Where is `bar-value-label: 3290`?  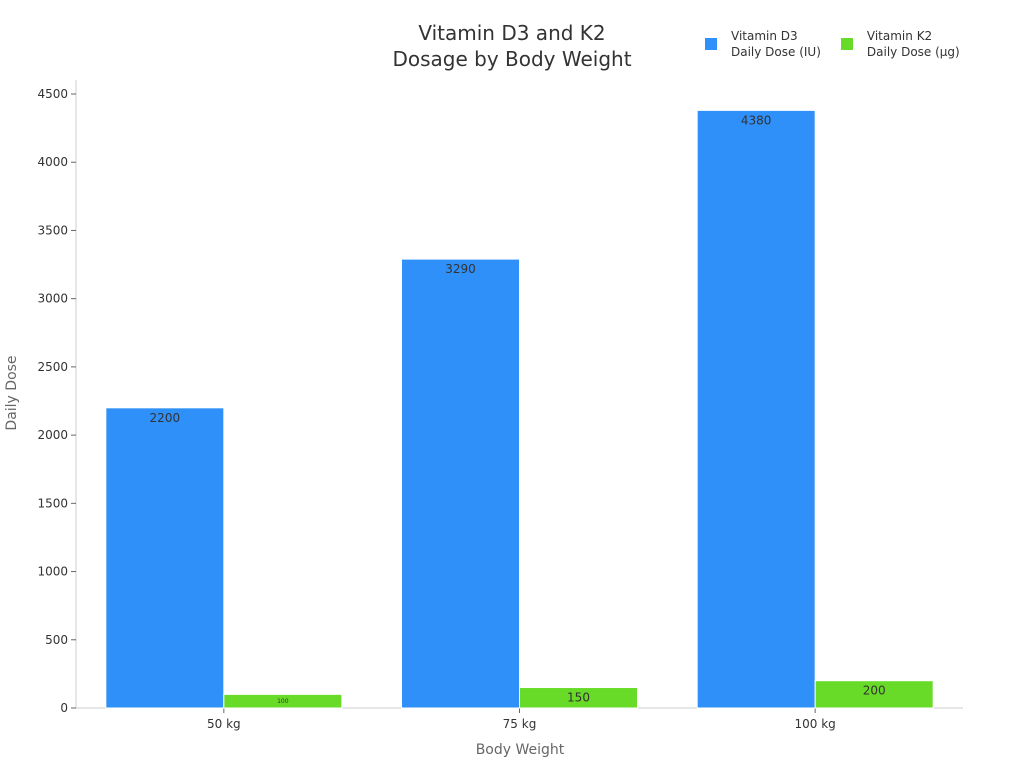
bar-value-label: 3290 is located at coordinates (460, 269).